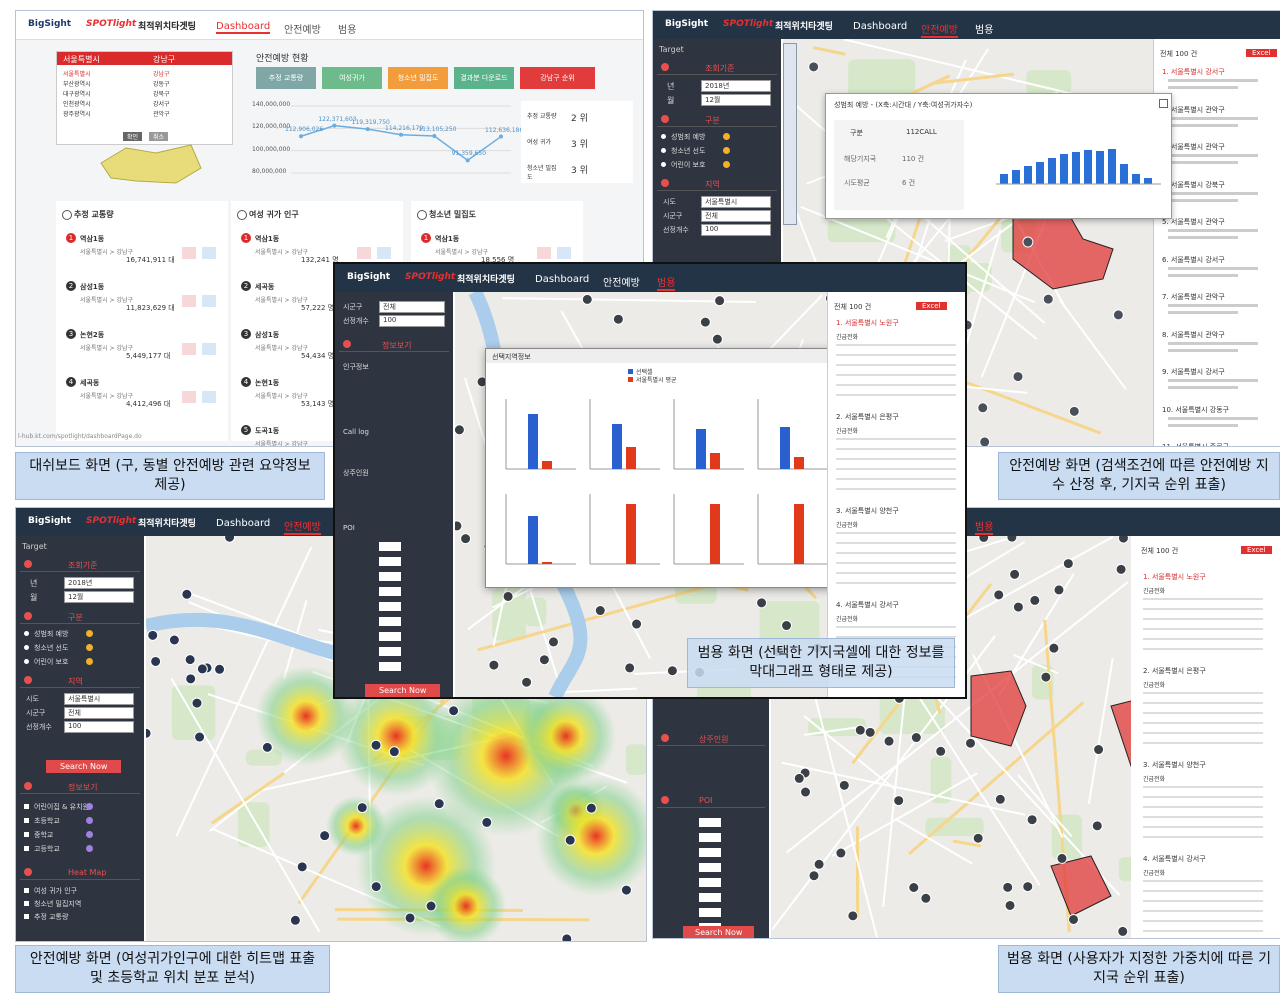 The height and width of the screenshot is (995, 1280). I want to click on result-item: 4. 서울특별시 강북구, so click(1193, 184).